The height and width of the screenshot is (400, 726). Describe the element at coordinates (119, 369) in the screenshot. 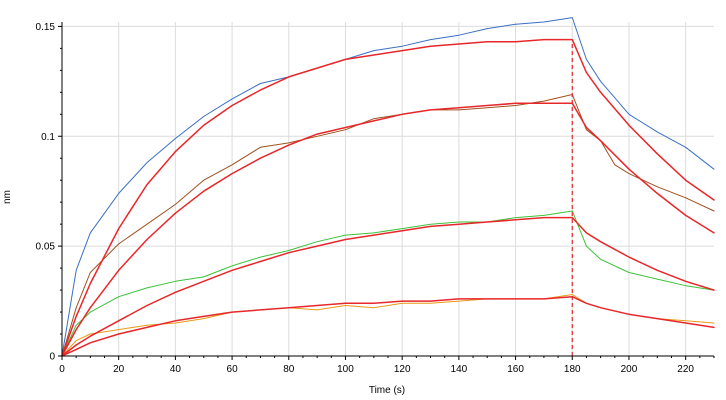

I see `x-tick-label: 20` at that location.